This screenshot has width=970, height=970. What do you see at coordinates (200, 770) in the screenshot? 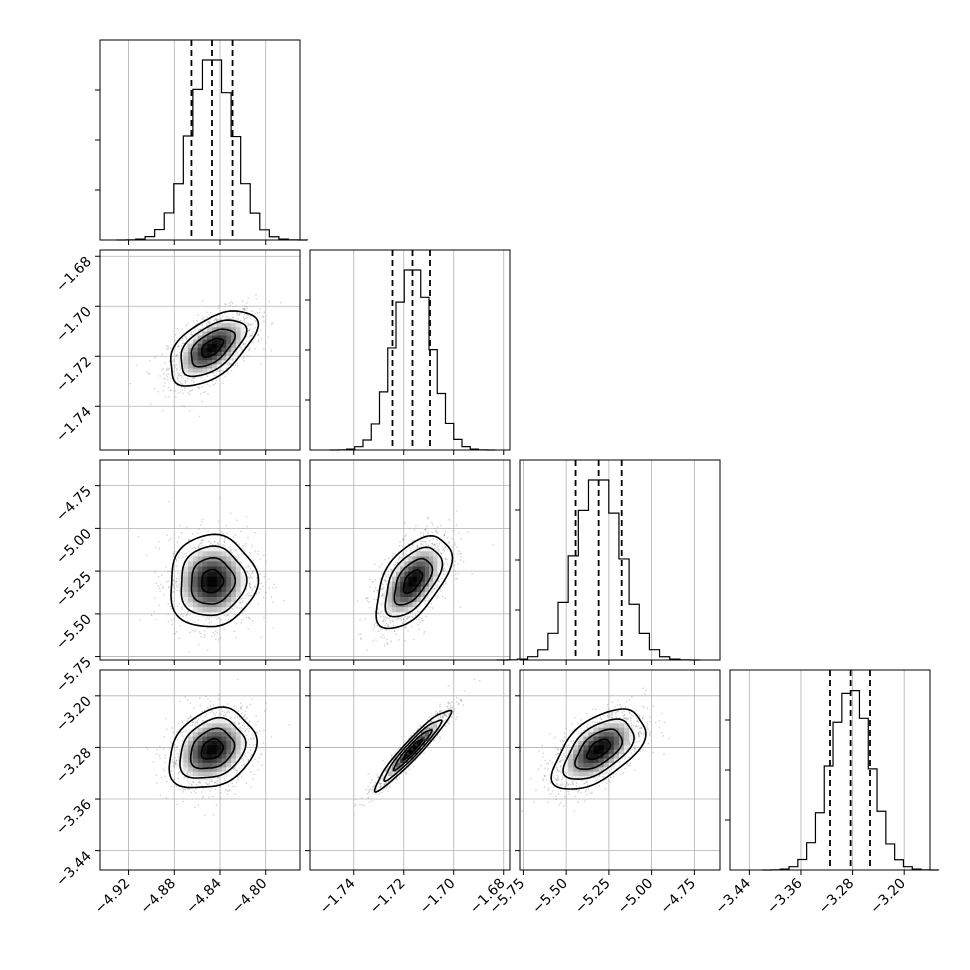
I see `panel-content` at bounding box center [200, 770].